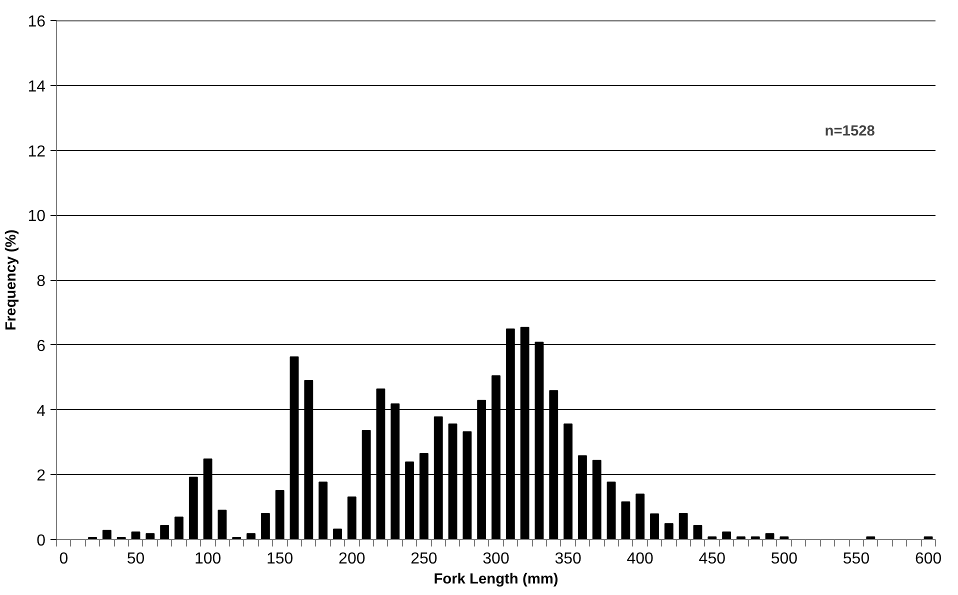  I want to click on x-tick-label: 500, so click(784, 559).